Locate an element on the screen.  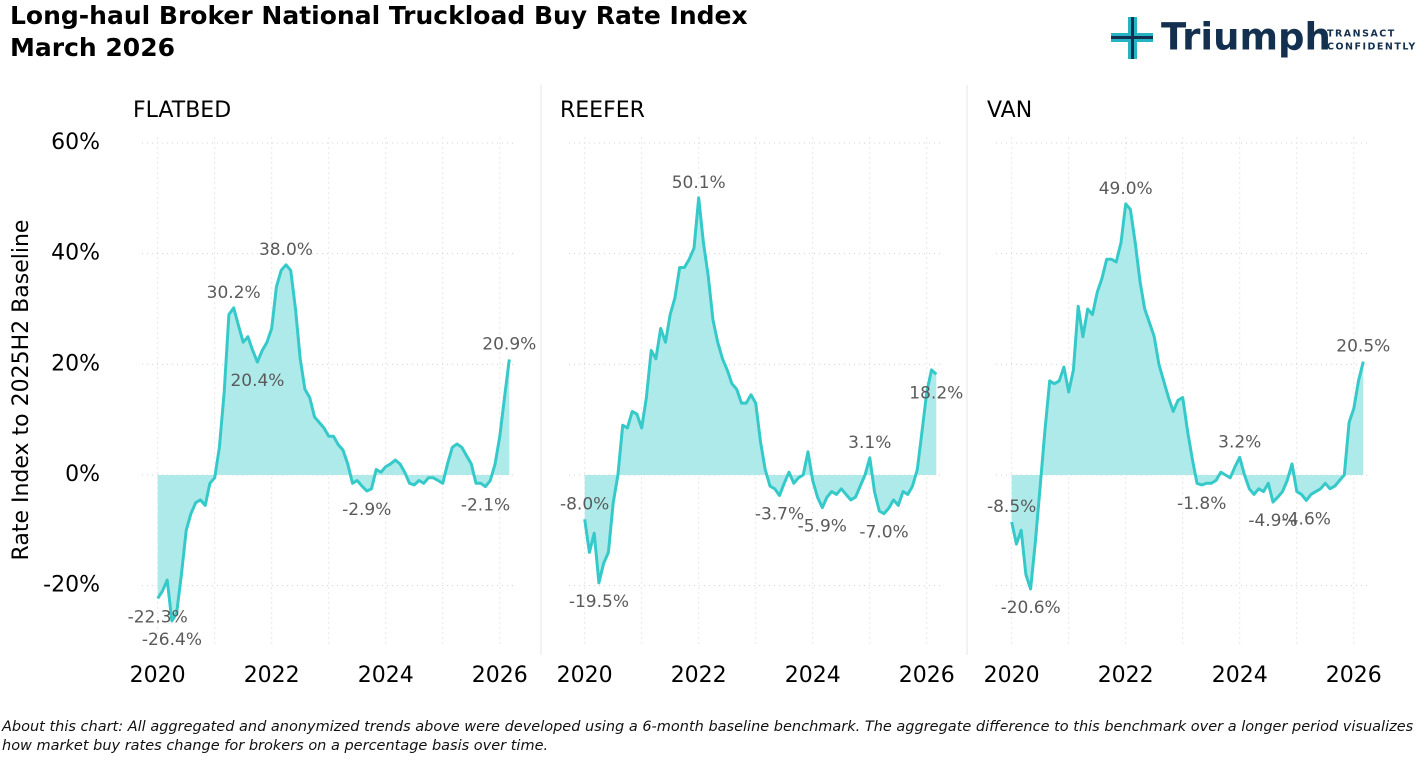
data-label: 18.2% is located at coordinates (936, 393).